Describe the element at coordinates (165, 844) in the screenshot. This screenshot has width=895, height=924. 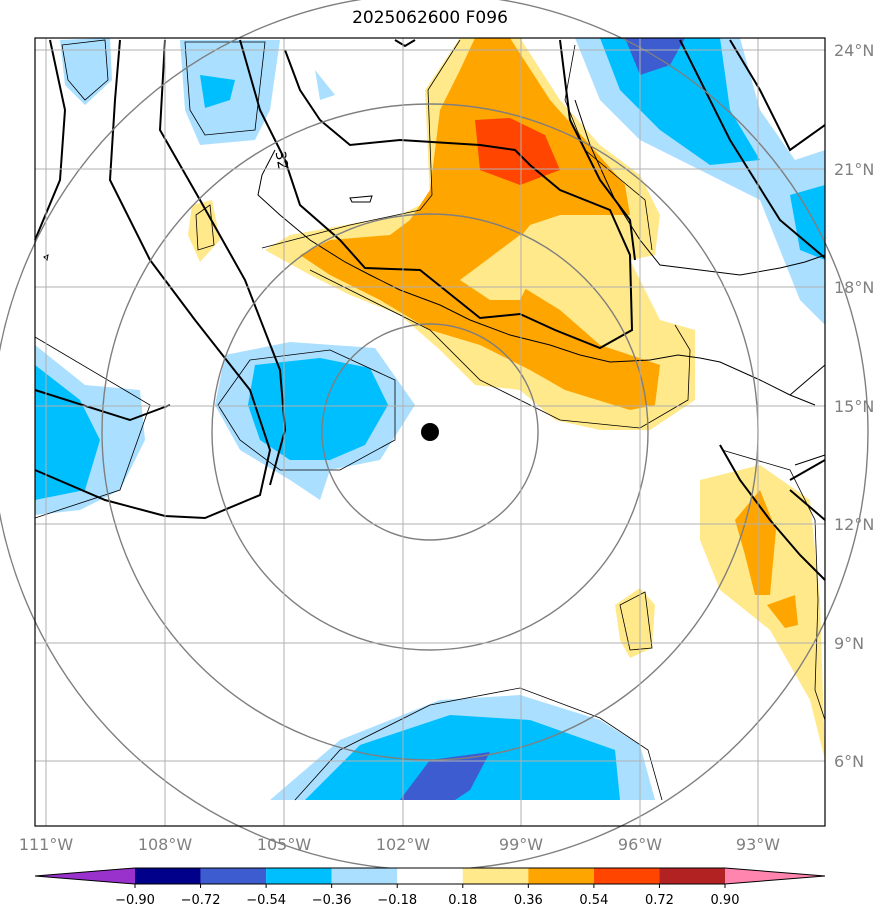
I see `lon-label: 108°W` at that location.